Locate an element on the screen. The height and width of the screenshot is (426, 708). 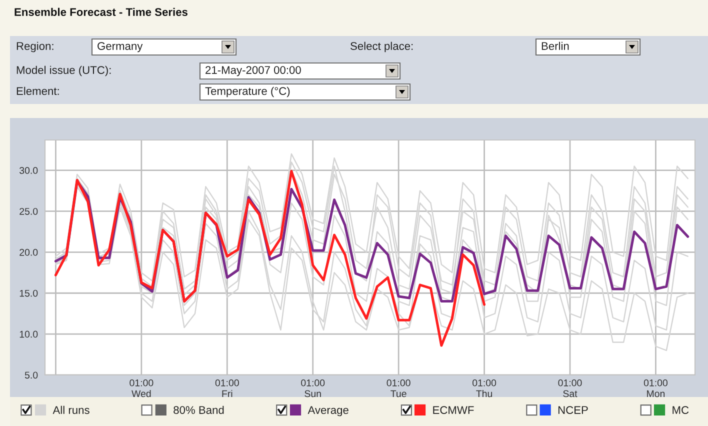
legend-label: ECMWF is located at coordinates (453, 410).